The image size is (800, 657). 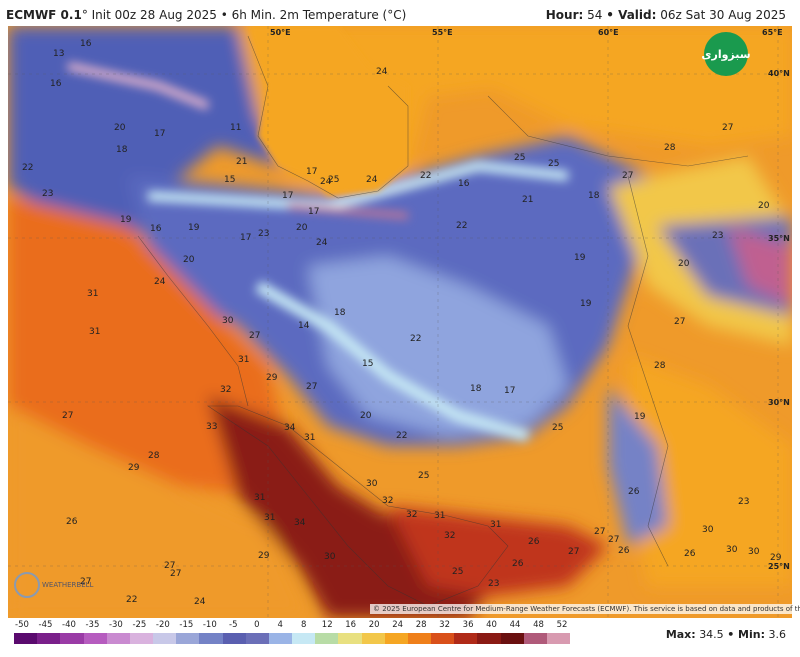 What do you see at coordinates (138, 86) in the screenshot?
I see `caucasus-streak` at bounding box center [138, 86].